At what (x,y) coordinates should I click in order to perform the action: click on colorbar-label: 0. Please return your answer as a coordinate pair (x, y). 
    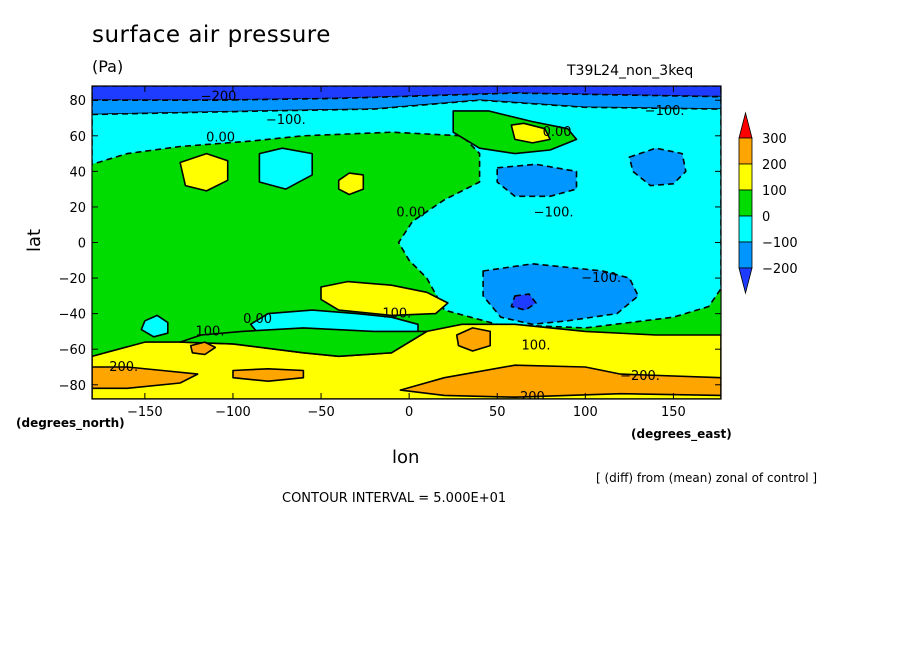
    Looking at the image, I should click on (766, 217).